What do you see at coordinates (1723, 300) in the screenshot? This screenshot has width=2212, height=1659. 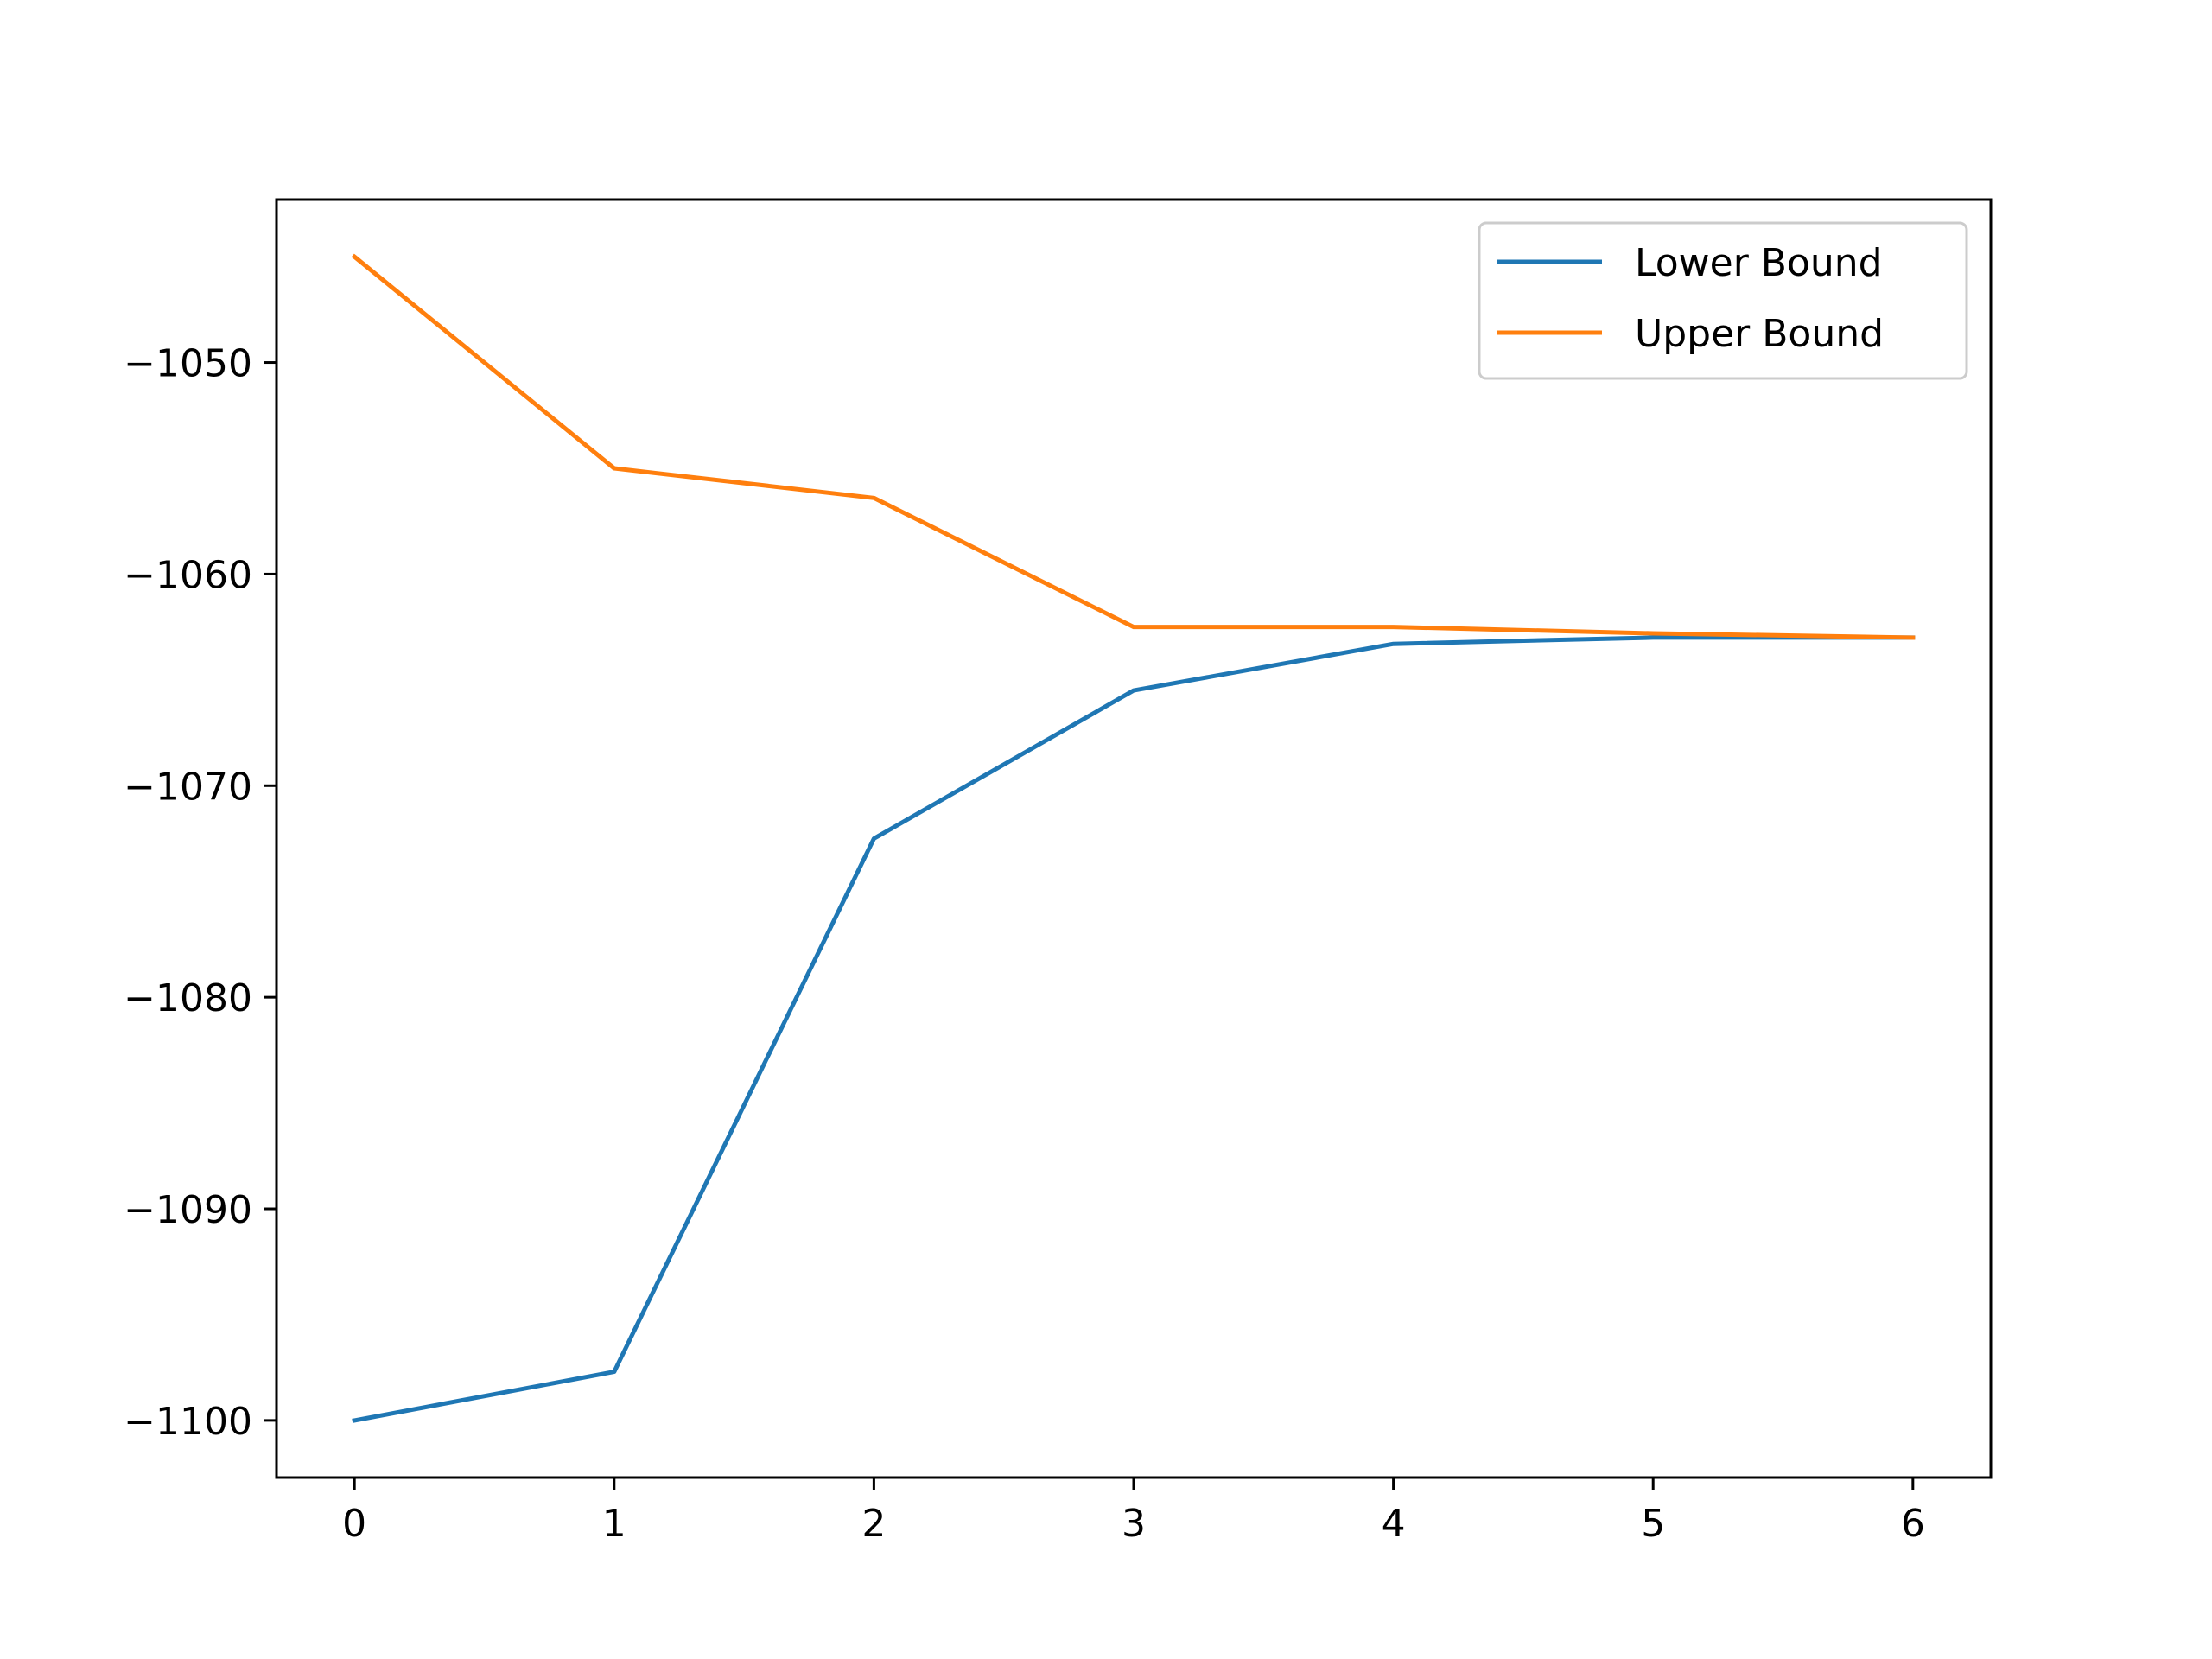 I see `legend: Lower Bound Upper Bound` at bounding box center [1723, 300].